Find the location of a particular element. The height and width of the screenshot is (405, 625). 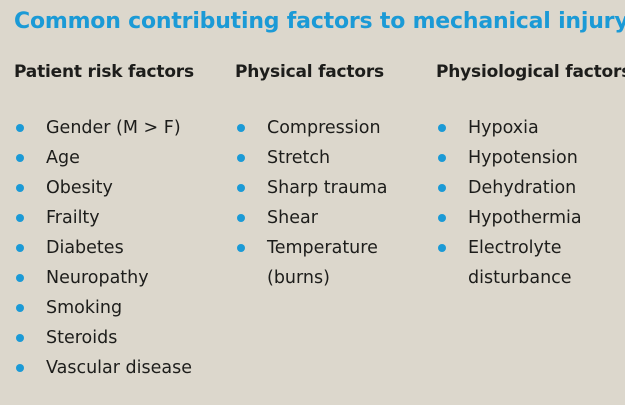

list-item: Hypoxia is located at coordinates (530, 128).